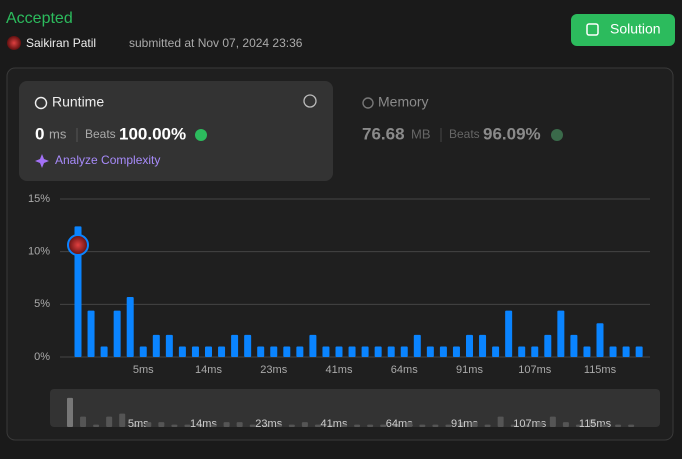 The height and width of the screenshot is (459, 682). I want to click on info-icon, so click(310, 101).